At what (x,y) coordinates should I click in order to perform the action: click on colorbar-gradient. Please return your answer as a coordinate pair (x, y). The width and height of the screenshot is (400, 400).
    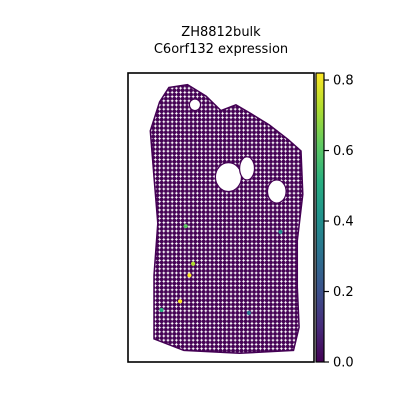
    Looking at the image, I should click on (320, 217).